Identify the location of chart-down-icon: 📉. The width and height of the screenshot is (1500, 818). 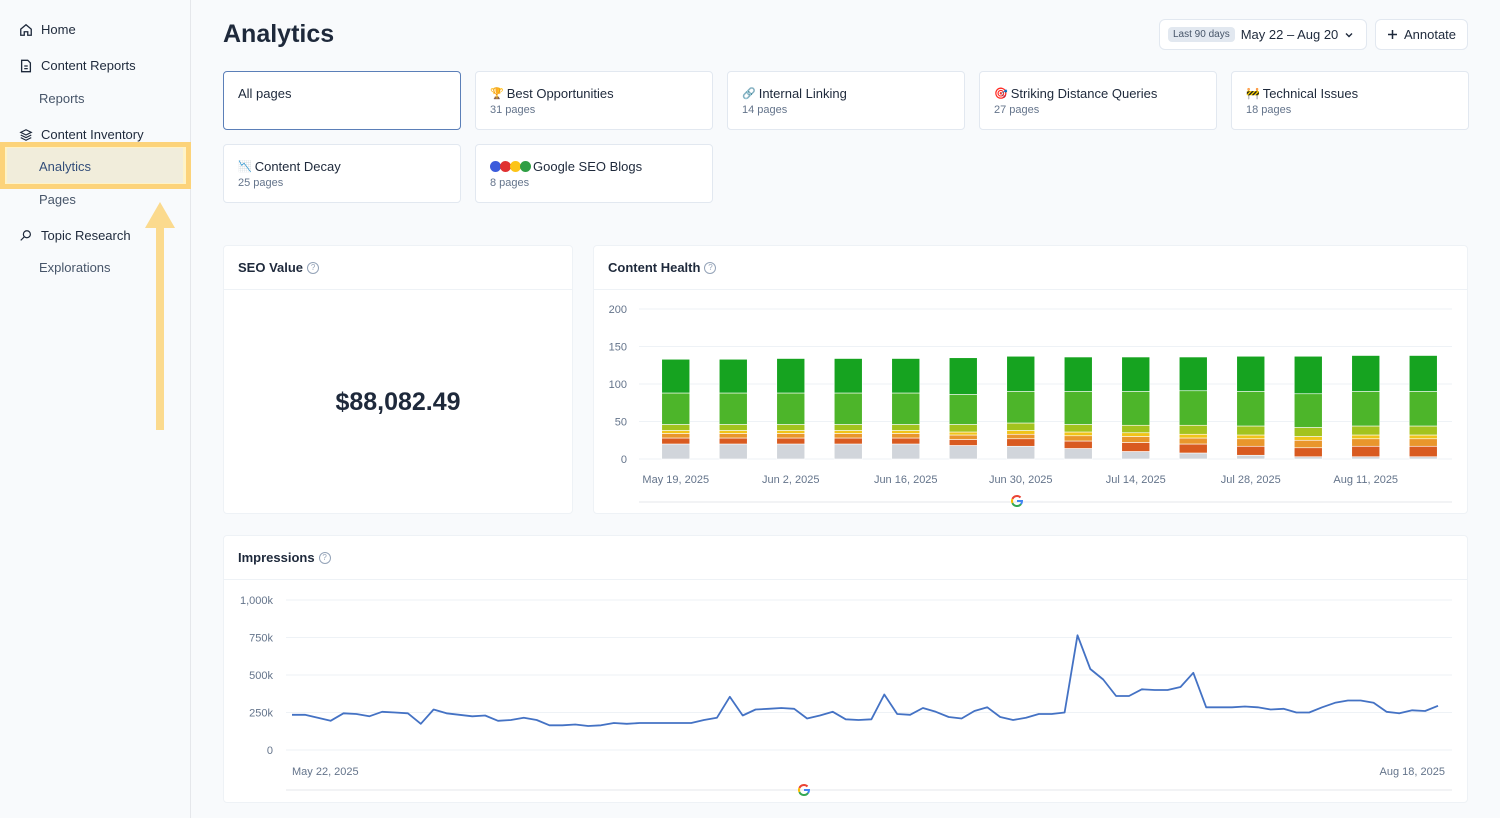
(245, 167).